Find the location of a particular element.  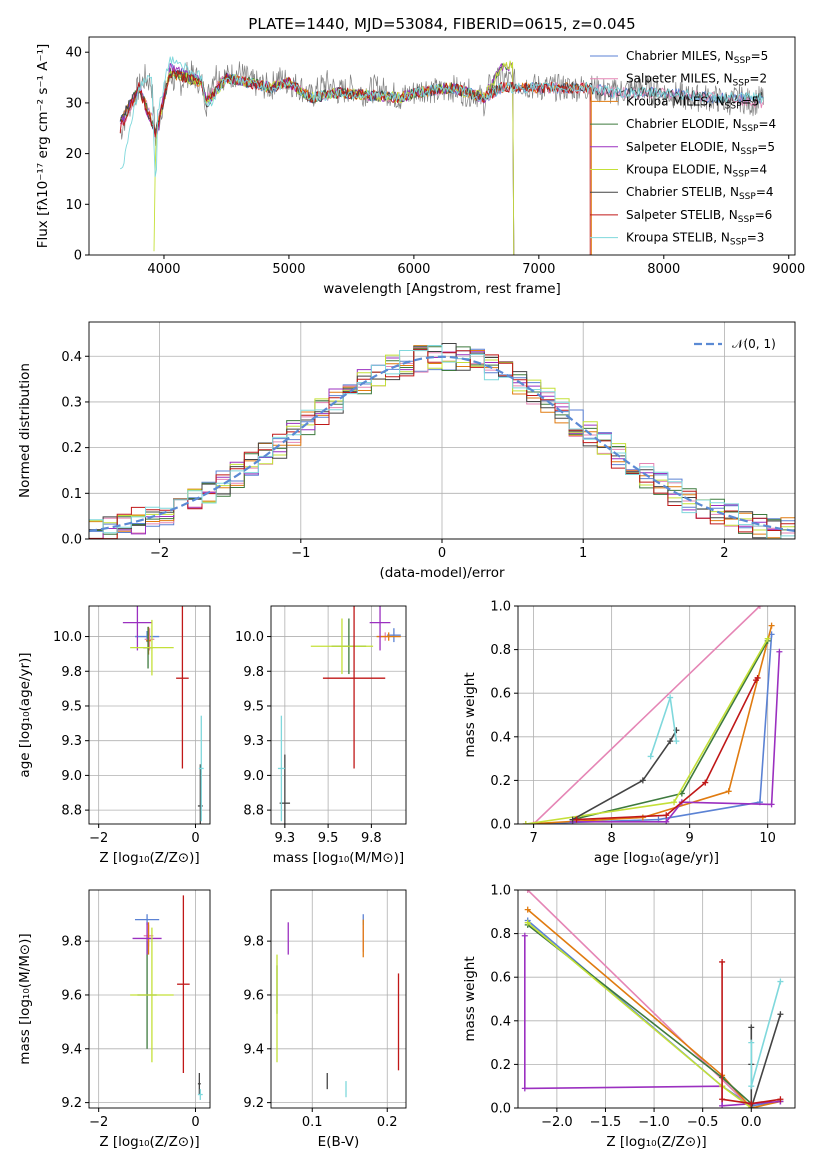

x-tick-label: 8 is located at coordinates (611, 838).